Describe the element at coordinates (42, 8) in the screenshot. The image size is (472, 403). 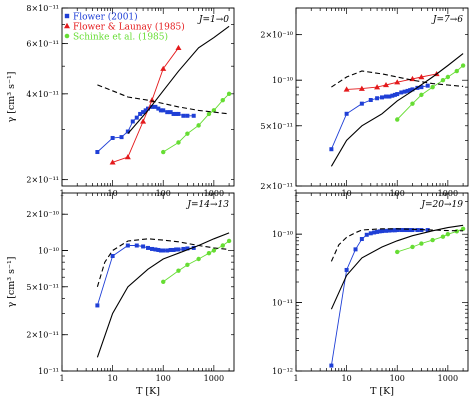
I see `y-tick-label: 8×10⁻¹¹` at that location.